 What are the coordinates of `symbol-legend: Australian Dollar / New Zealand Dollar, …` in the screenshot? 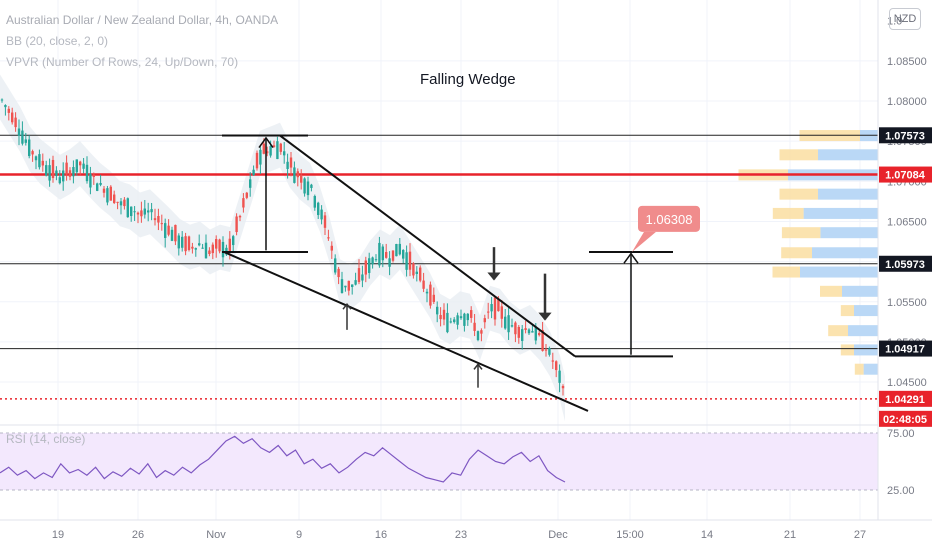 It's located at (142, 20).